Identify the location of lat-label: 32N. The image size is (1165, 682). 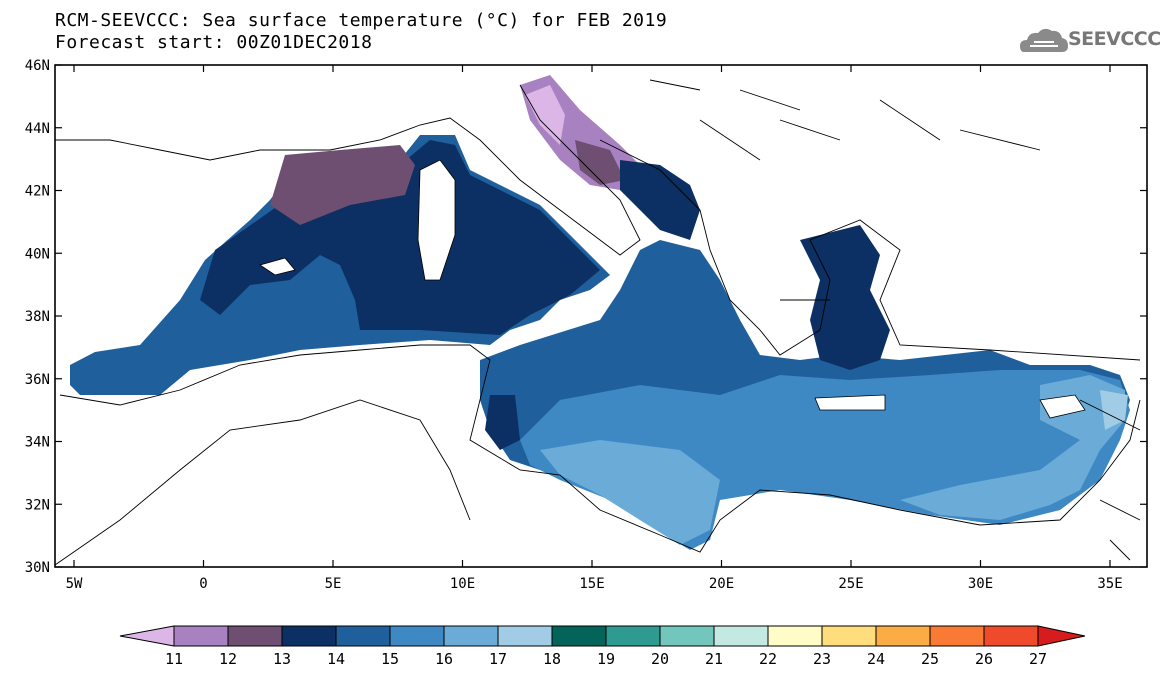
(37, 505).